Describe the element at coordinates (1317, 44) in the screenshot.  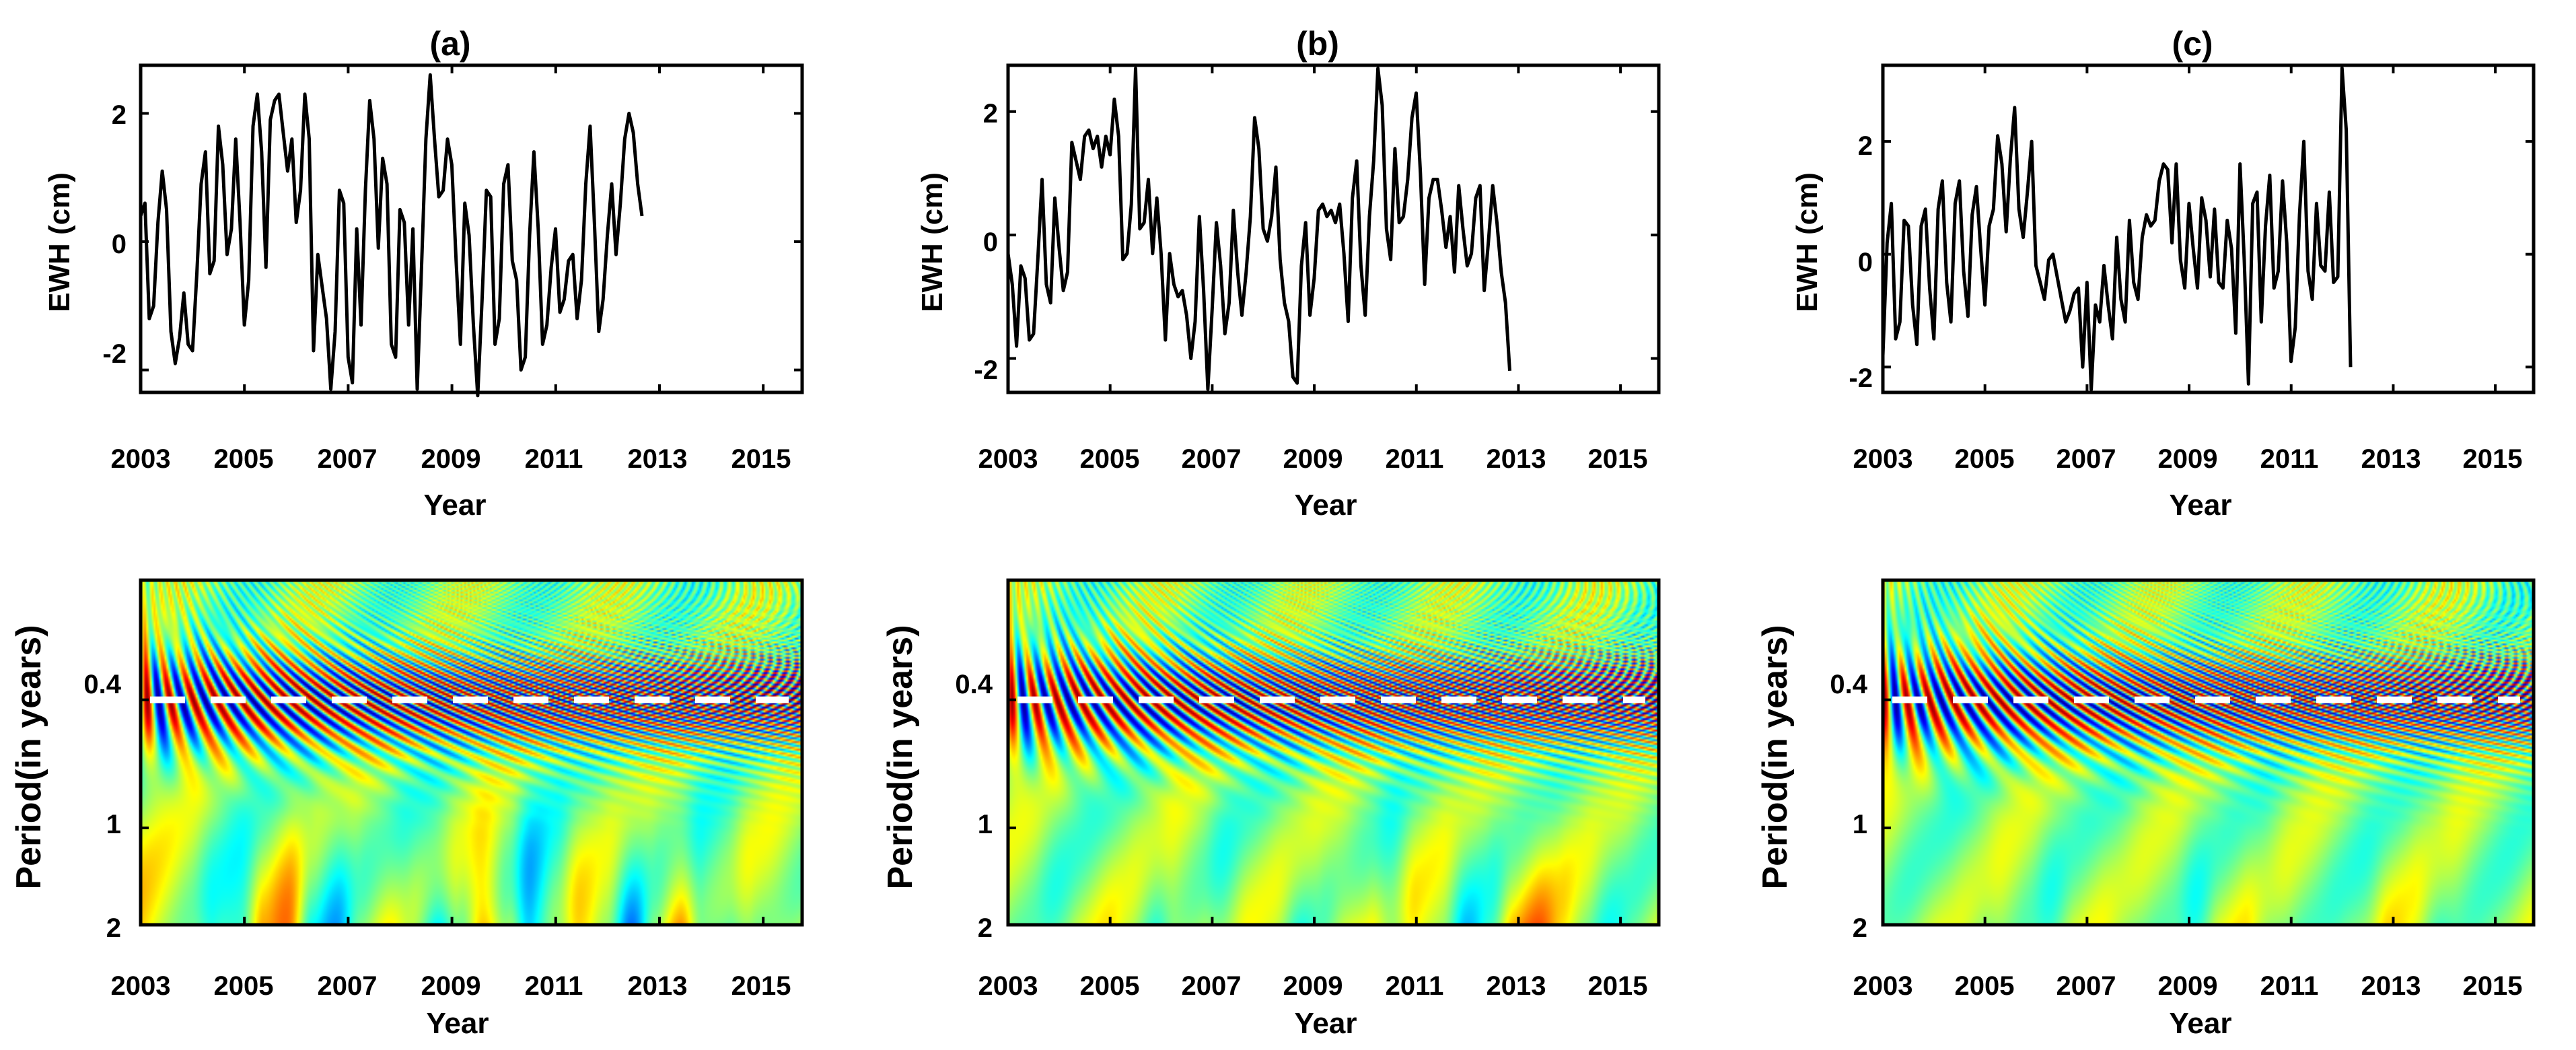
I see `panel-title-b: (b)` at that location.